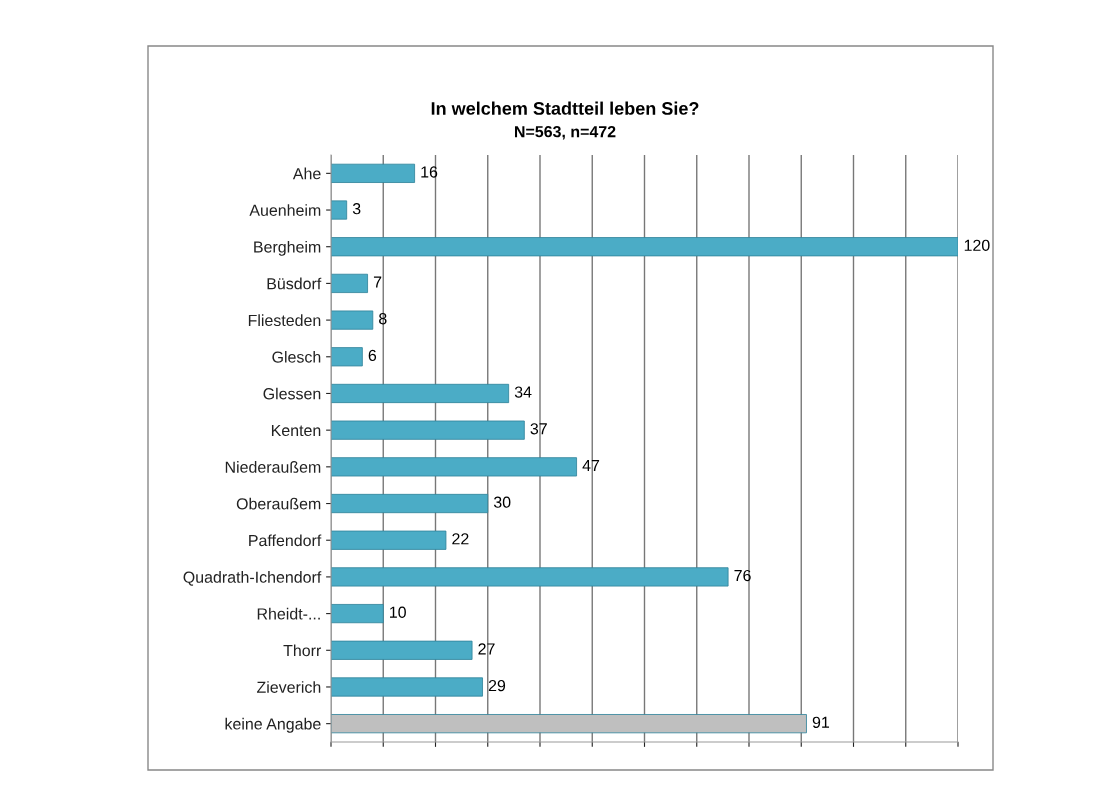  What do you see at coordinates (302, 650) in the screenshot?
I see `y-tick-label: Thorr` at bounding box center [302, 650].